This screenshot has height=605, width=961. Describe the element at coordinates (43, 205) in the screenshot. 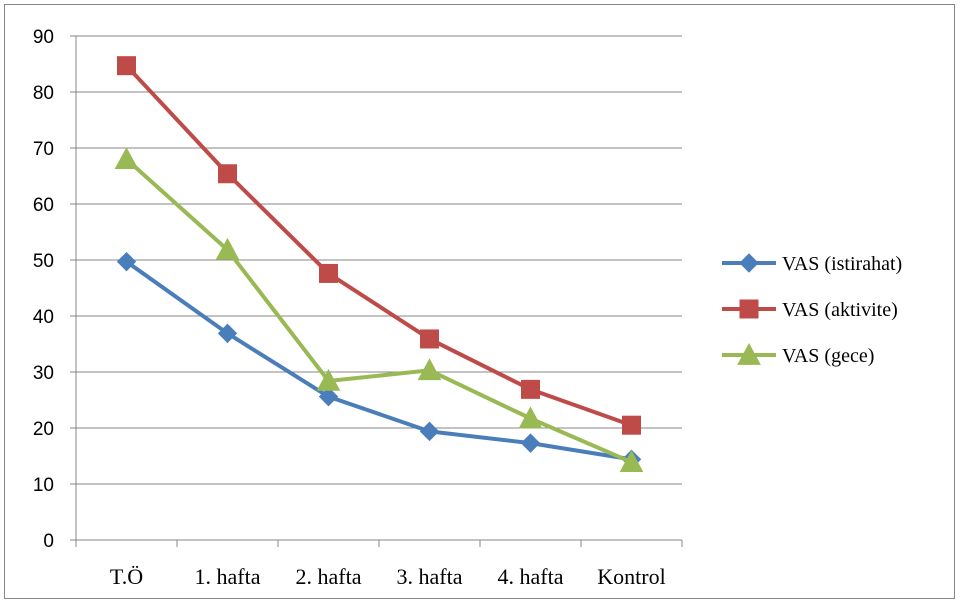

I see `y-tick-label: 60` at that location.